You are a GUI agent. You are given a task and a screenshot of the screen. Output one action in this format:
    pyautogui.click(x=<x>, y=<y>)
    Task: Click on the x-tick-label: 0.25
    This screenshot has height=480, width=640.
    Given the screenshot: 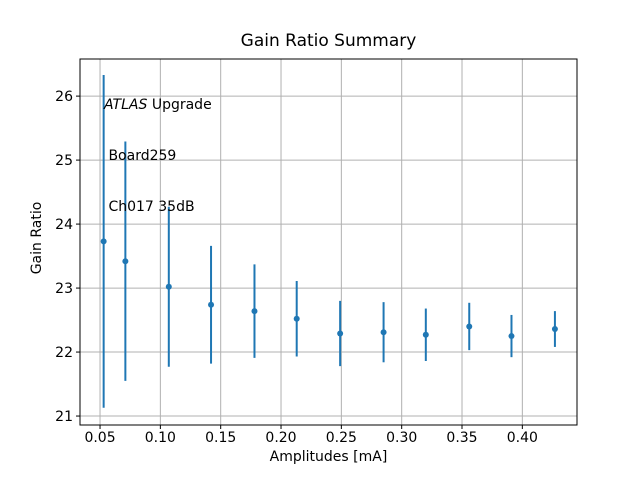 What is the action you would take?
    pyautogui.click(x=341, y=438)
    